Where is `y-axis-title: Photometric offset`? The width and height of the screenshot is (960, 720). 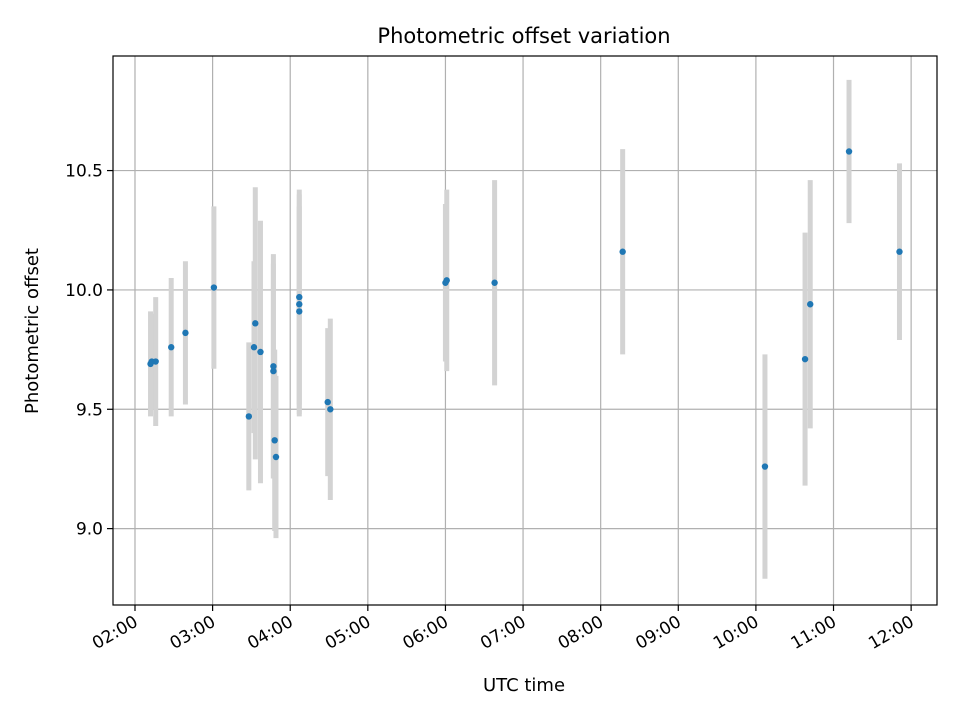
y-axis-title: Photometric offset is located at coordinates (32, 331).